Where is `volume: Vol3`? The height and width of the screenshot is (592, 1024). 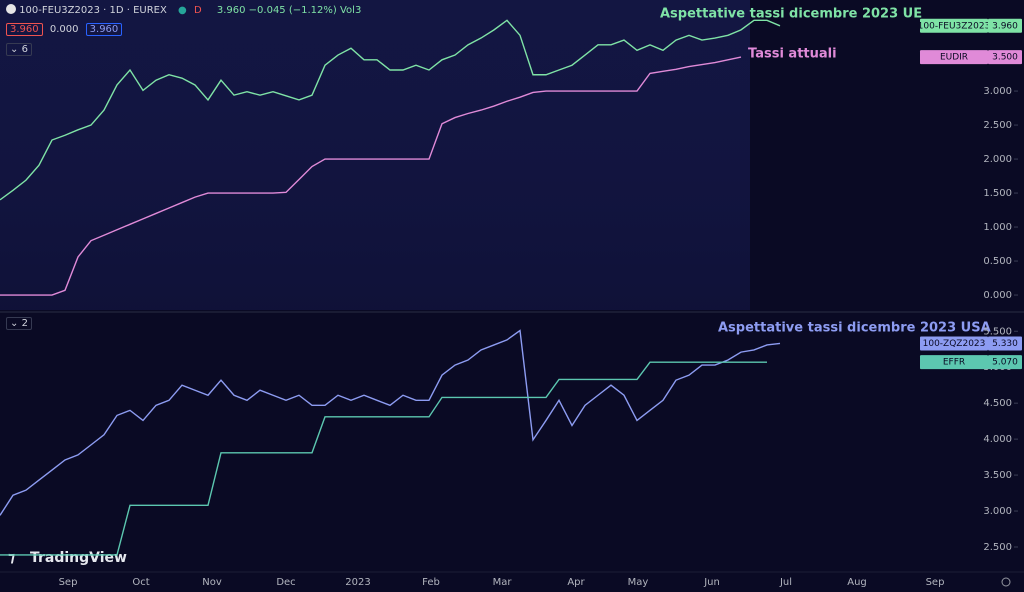
volume: Vol3 is located at coordinates (350, 10).